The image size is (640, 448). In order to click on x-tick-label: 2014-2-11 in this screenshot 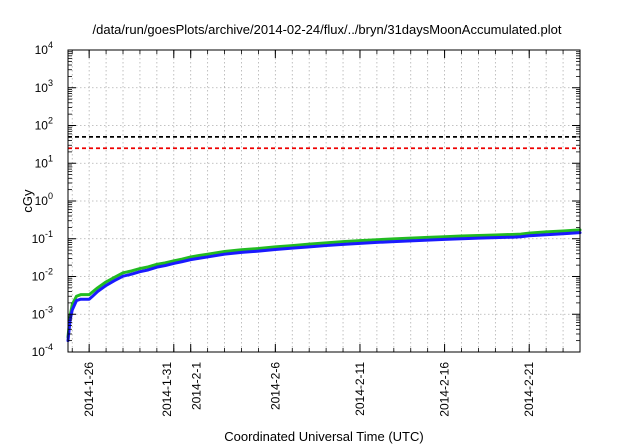, I will do `click(360, 389)`.